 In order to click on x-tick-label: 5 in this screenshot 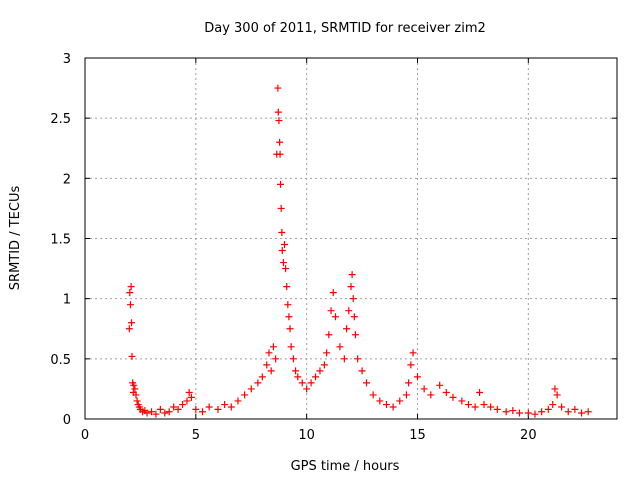, I will do `click(196, 435)`.